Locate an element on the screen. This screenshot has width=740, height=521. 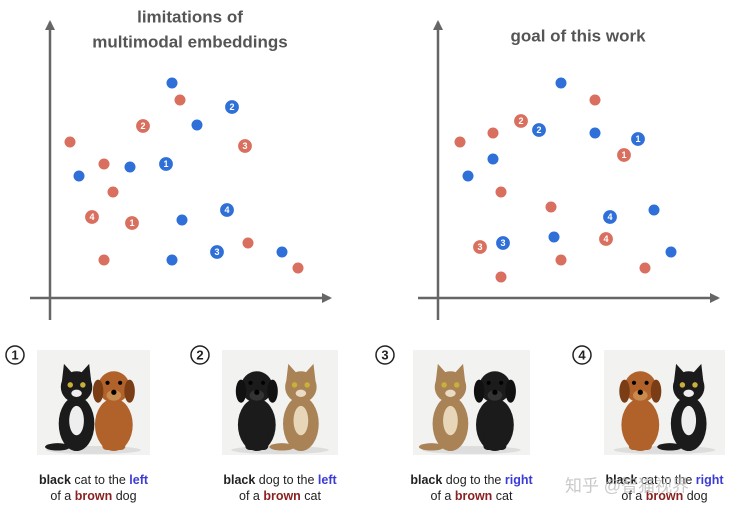
caption-part: cat is located at coordinates (502, 496).